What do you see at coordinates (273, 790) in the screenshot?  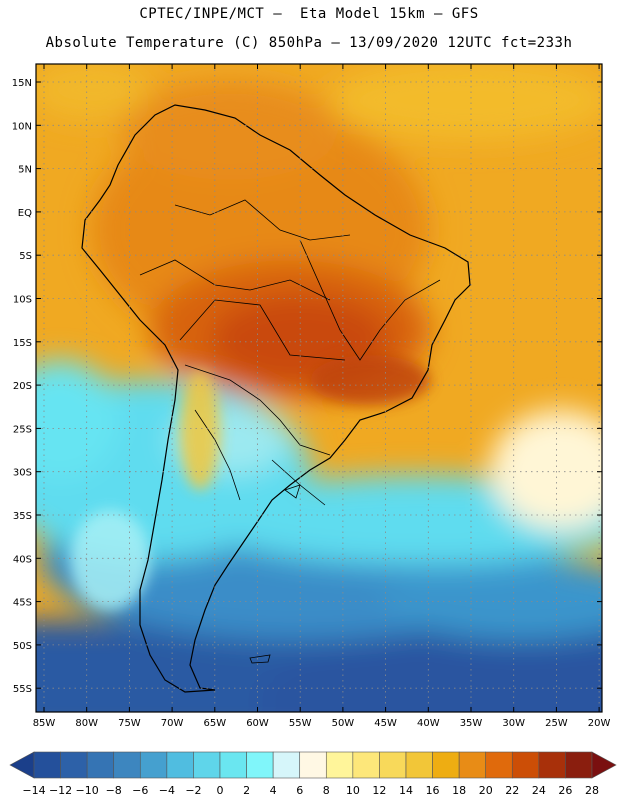 I see `colorbar-label: 4` at bounding box center [273, 790].